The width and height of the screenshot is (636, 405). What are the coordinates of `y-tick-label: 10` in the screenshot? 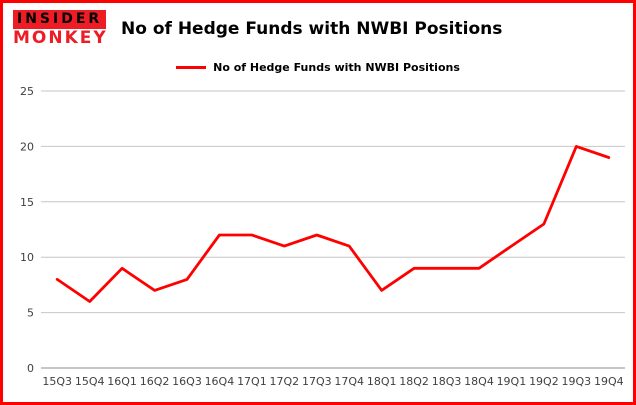 It's located at (27, 257).